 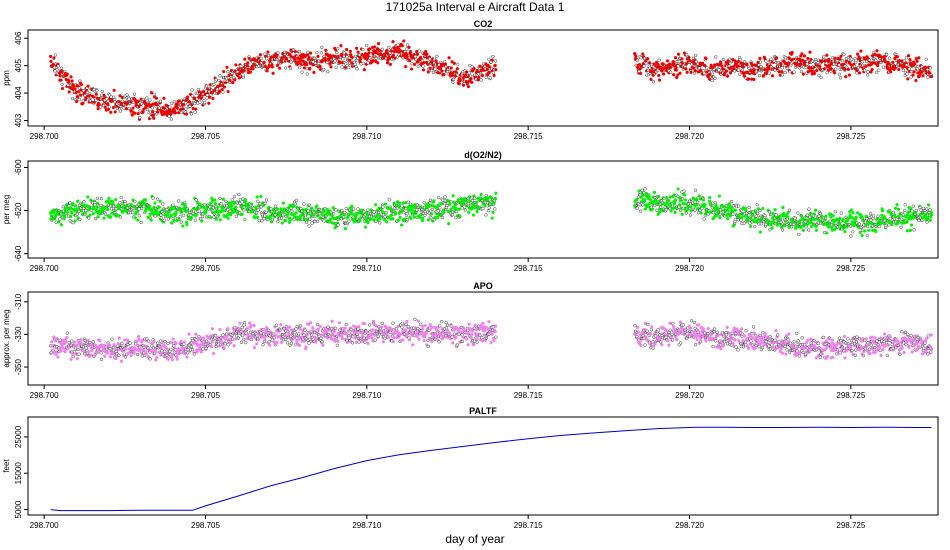 What do you see at coordinates (366, 136) in the screenshot?
I see `x-tick-label: 298.710` at bounding box center [366, 136].